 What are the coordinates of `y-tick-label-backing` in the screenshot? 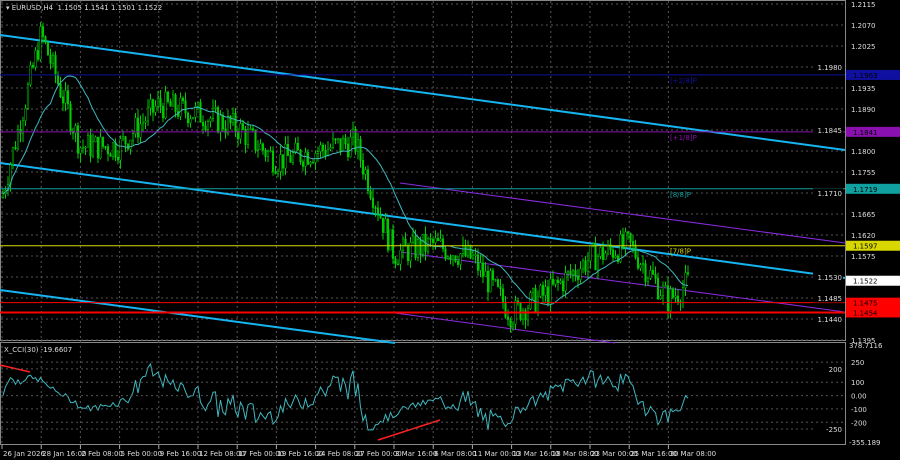 It's located at (828, 319).